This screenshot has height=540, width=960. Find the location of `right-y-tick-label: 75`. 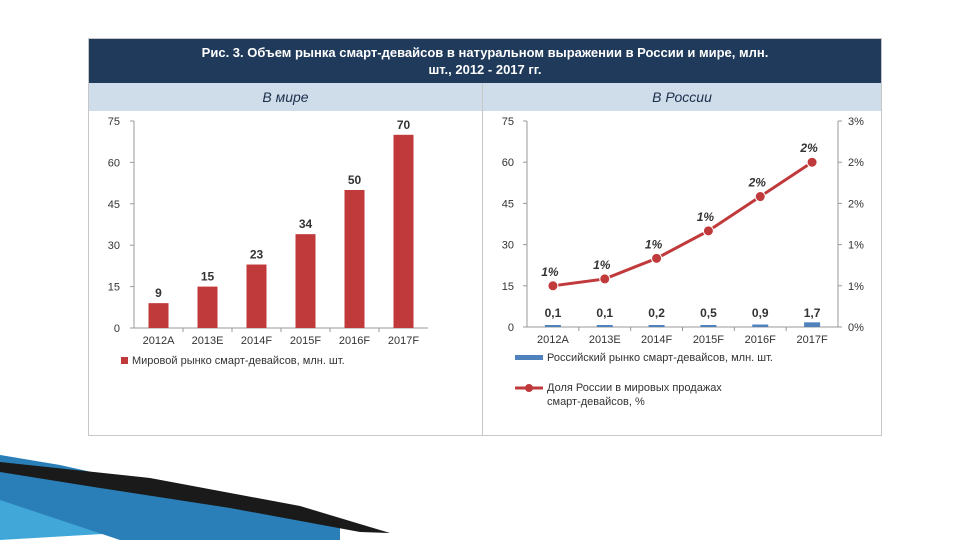

right-y-tick-label: 75 is located at coordinates (508, 122).